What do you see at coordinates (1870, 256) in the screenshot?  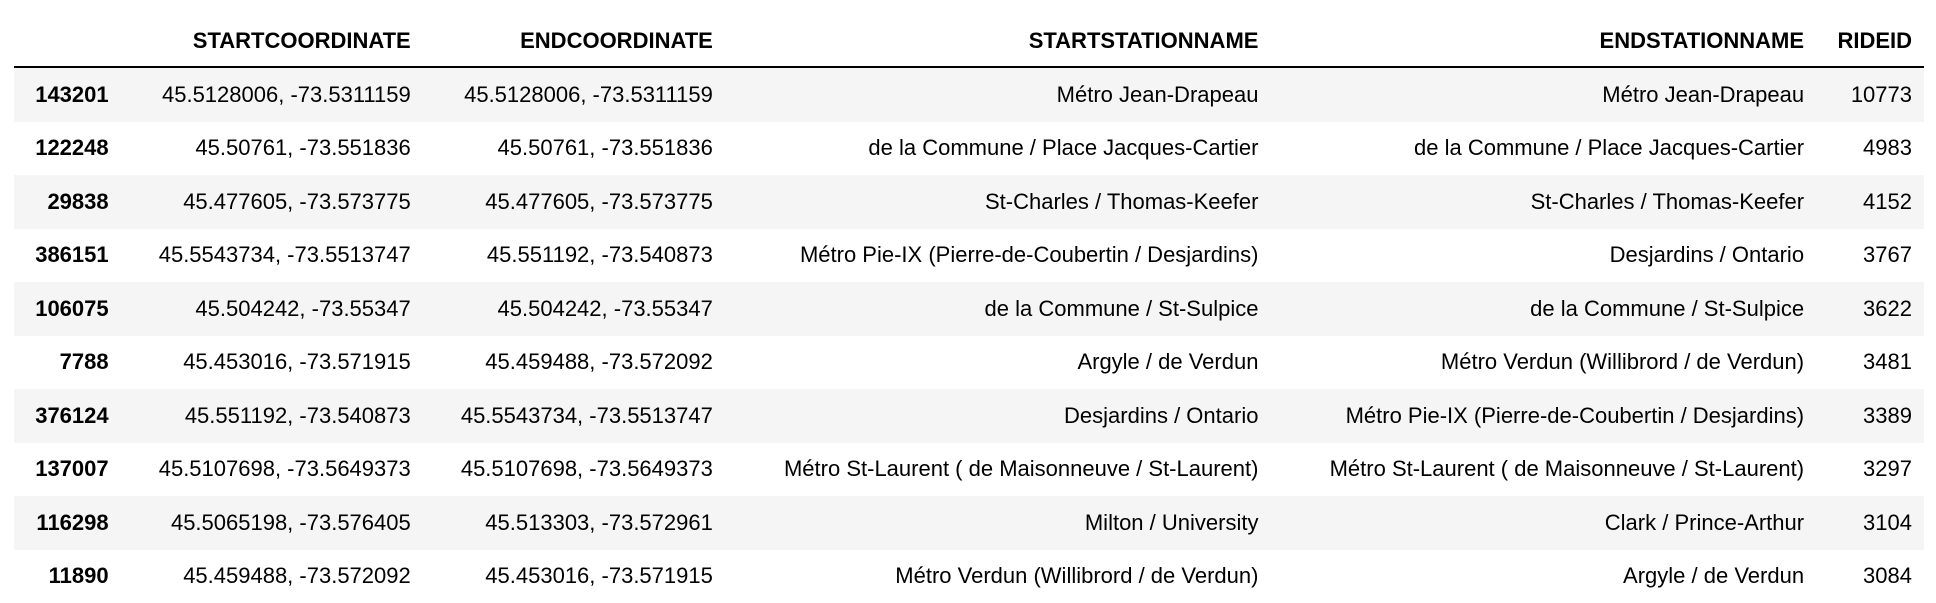 I see `ride-id-cell: 3767` at bounding box center [1870, 256].